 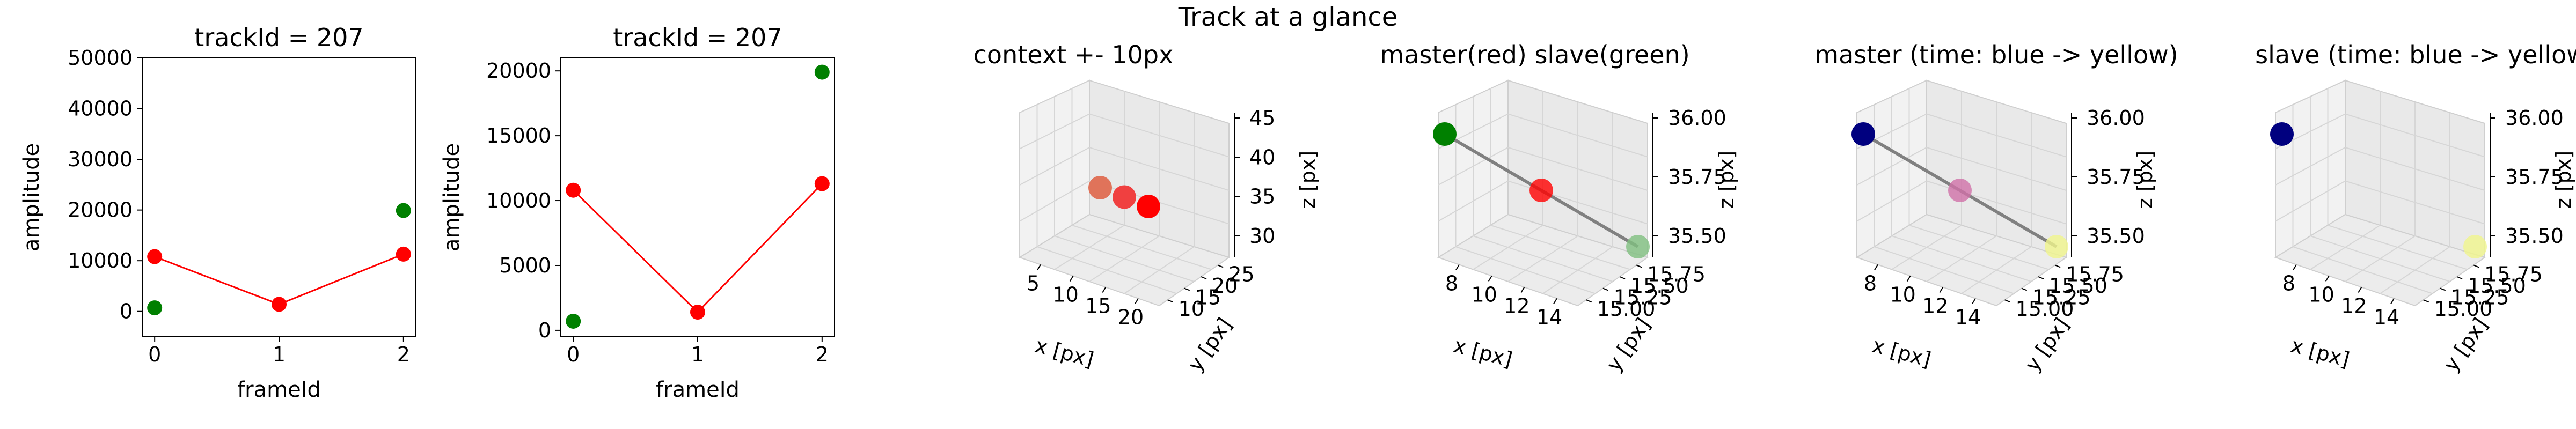 What do you see at coordinates (1516, 306) in the screenshot?
I see `x-tick-label: 12` at bounding box center [1516, 306].